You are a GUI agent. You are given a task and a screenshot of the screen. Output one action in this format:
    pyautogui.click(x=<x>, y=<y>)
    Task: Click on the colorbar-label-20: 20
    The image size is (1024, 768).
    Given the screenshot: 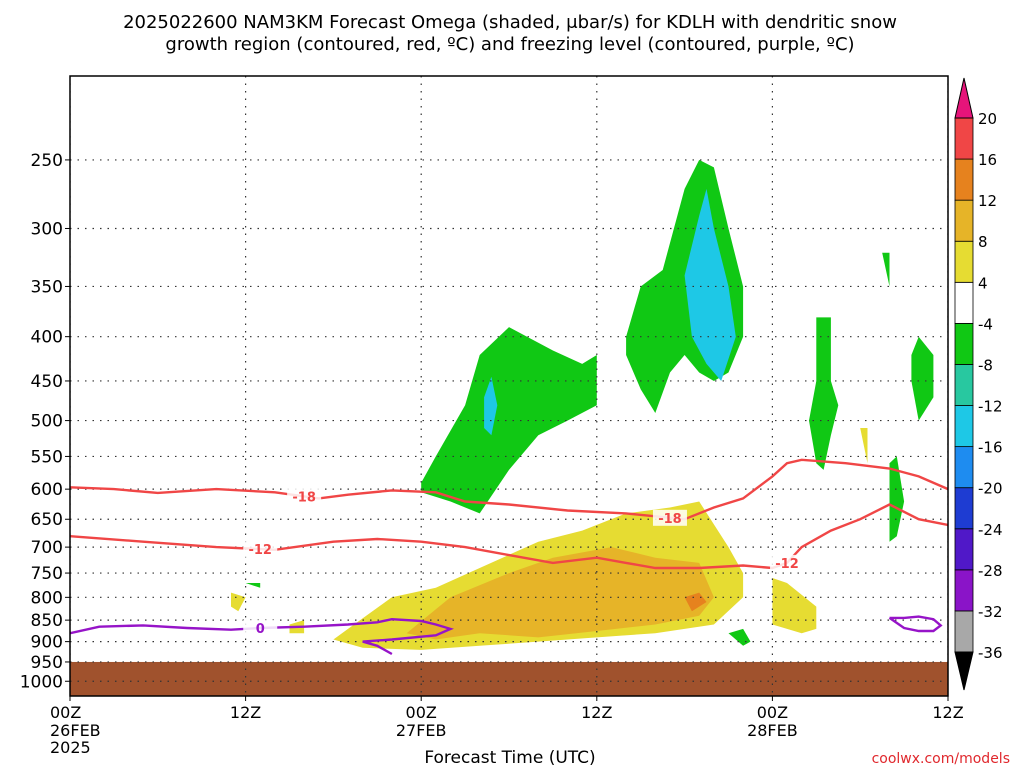 What is the action you would take?
    pyautogui.click(x=987, y=119)
    